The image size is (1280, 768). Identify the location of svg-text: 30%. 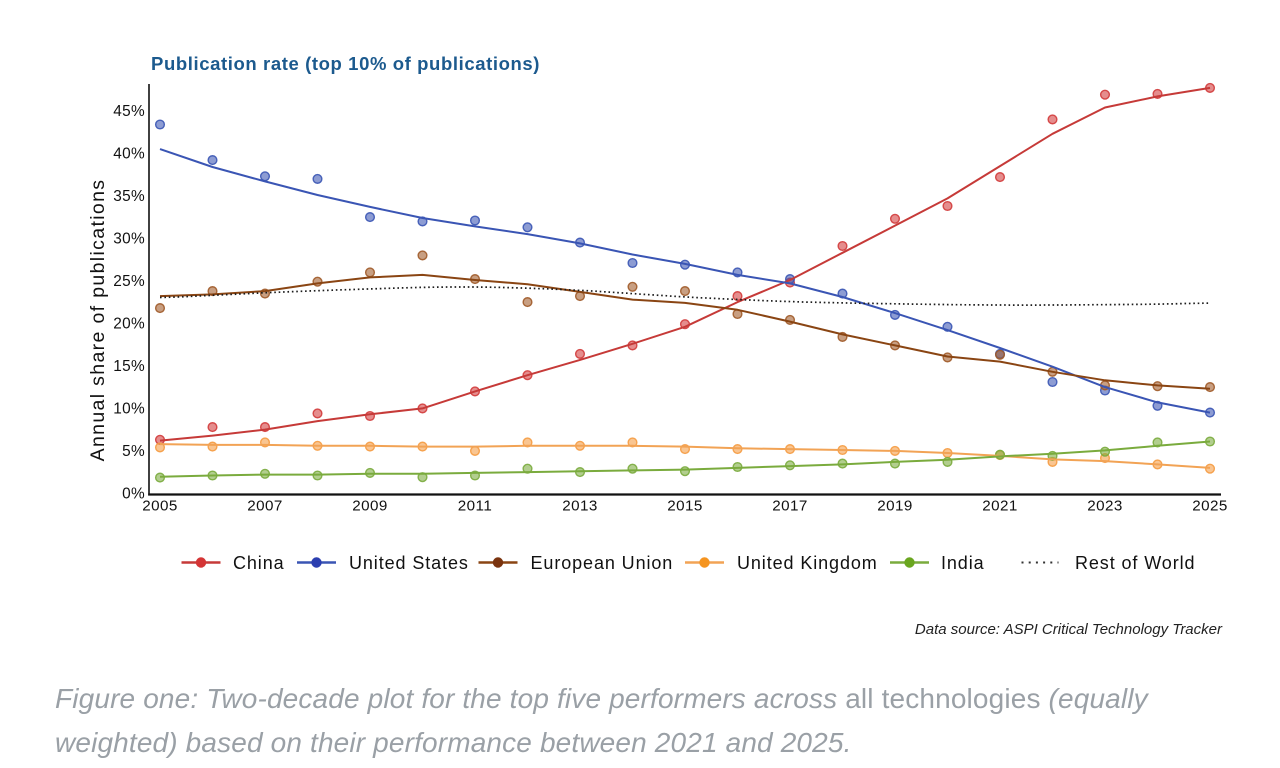
(129, 238).